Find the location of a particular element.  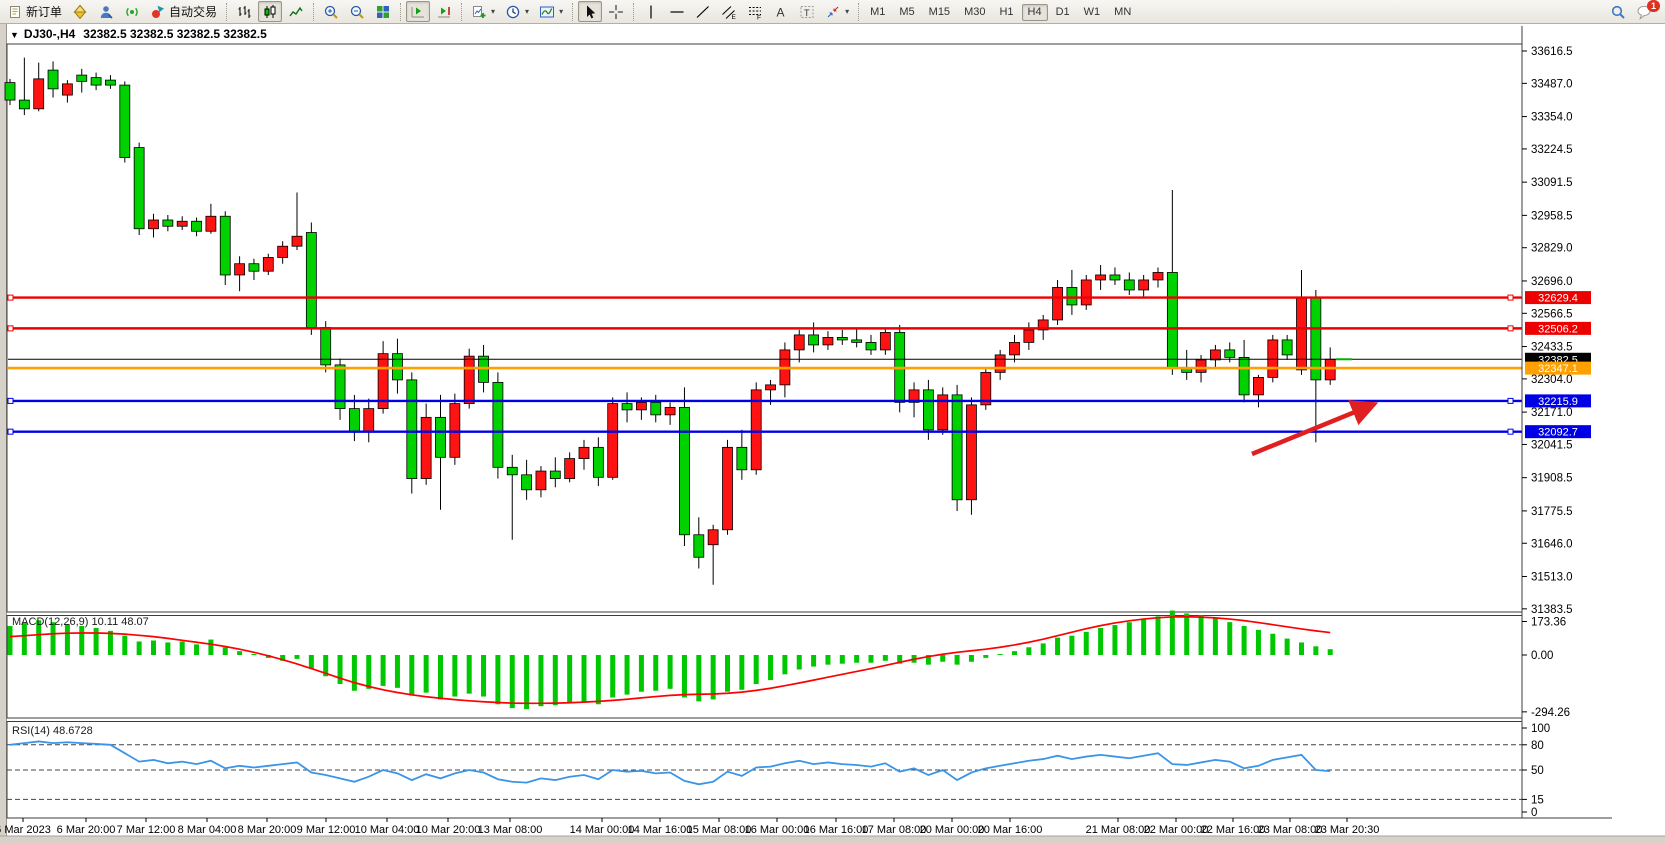

period-button: ▾ is located at coordinates (517, 11).